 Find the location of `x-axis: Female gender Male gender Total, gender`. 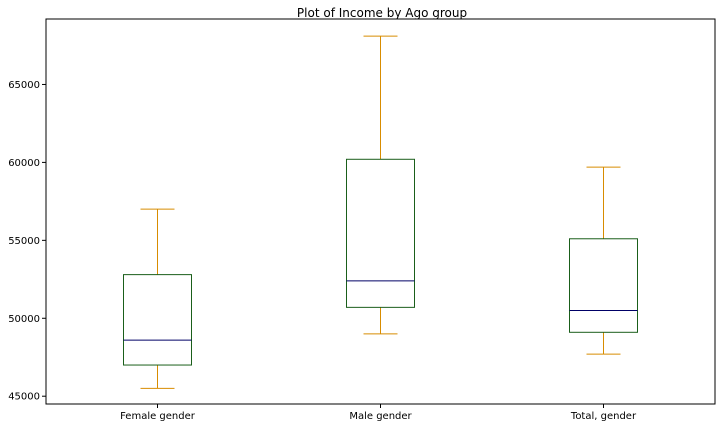

x-axis: Female gender Male gender Total, gender is located at coordinates (378, 413).